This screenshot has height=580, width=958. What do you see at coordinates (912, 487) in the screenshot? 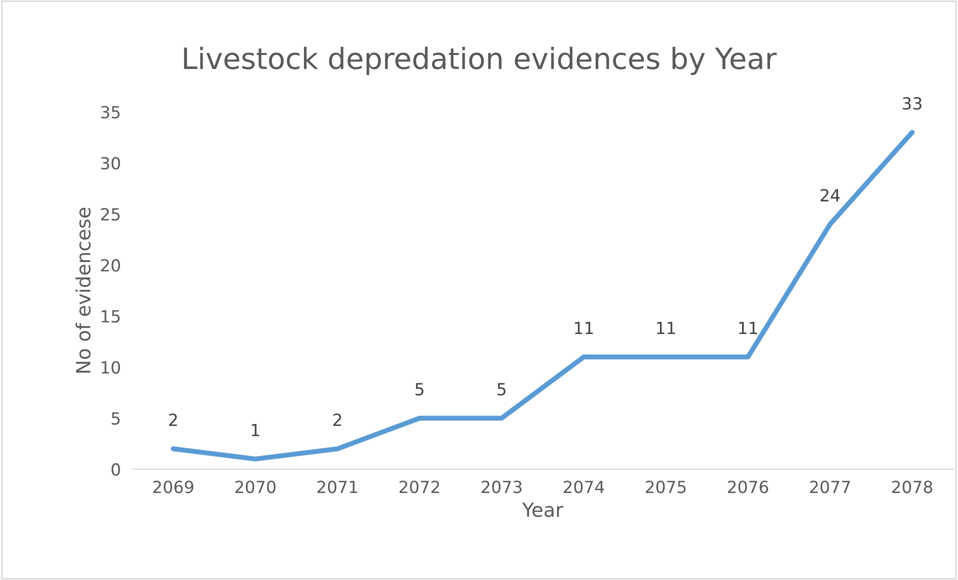
I see `x-tick-label: 2078` at bounding box center [912, 487].